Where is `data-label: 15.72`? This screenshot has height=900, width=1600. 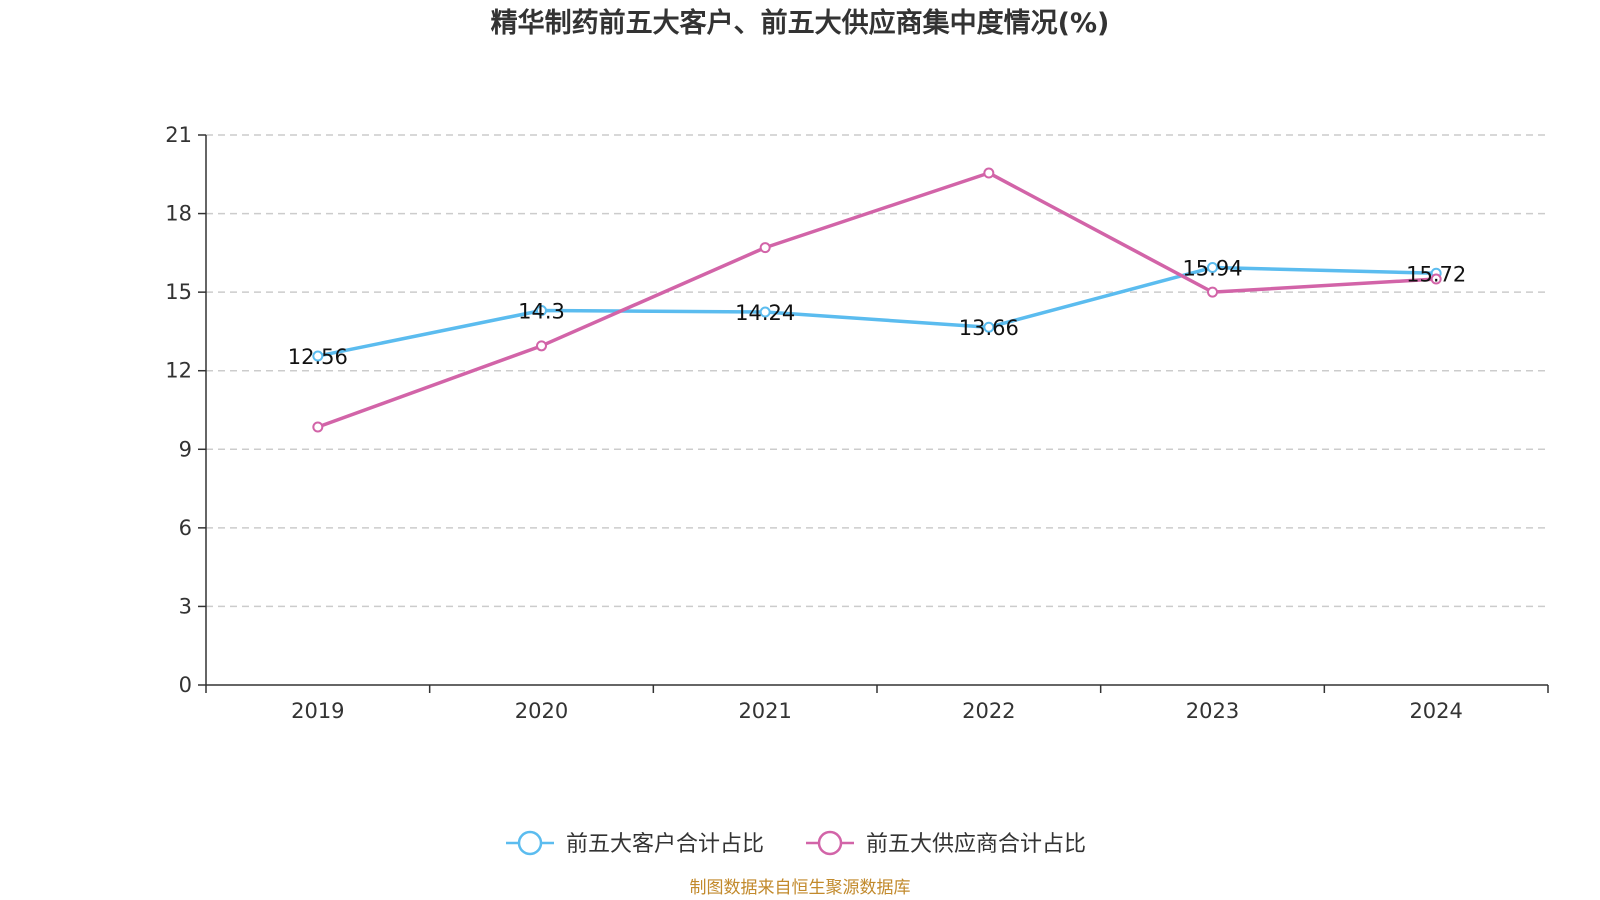
data-label: 15.72 is located at coordinates (1436, 274).